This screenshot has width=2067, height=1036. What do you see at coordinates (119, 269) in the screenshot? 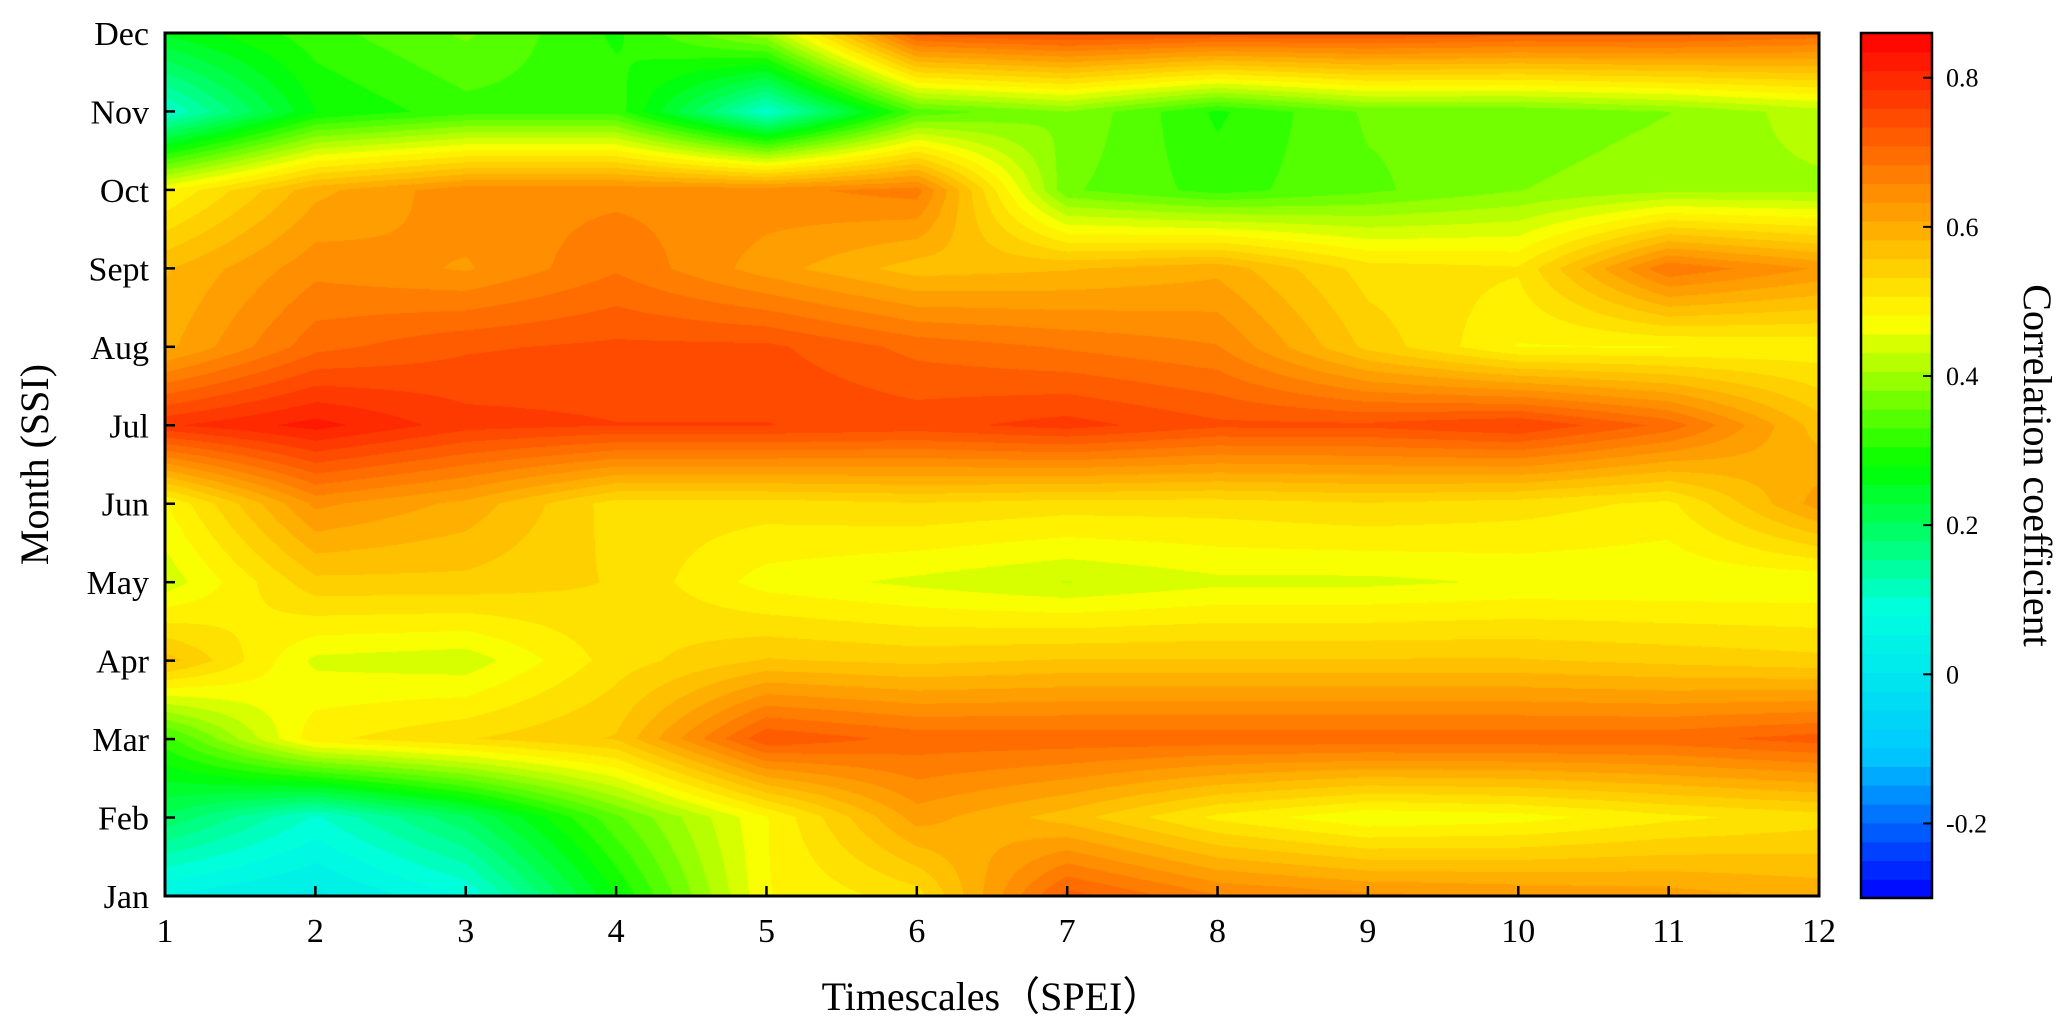
I see `y-tick-label: Sept` at bounding box center [119, 269].